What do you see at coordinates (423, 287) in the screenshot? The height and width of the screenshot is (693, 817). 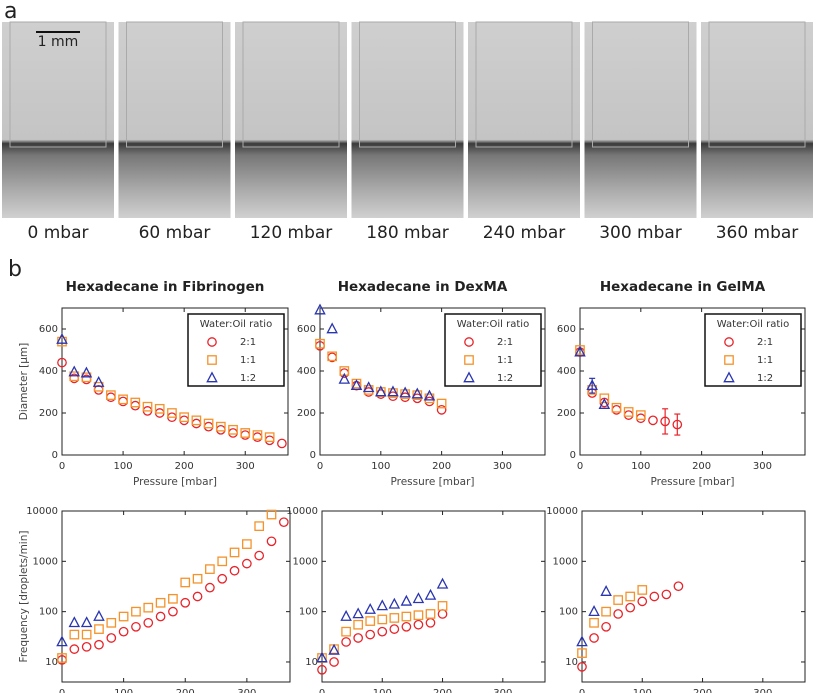 I see `chart-title: Hexadecane in DexMA` at bounding box center [423, 287].